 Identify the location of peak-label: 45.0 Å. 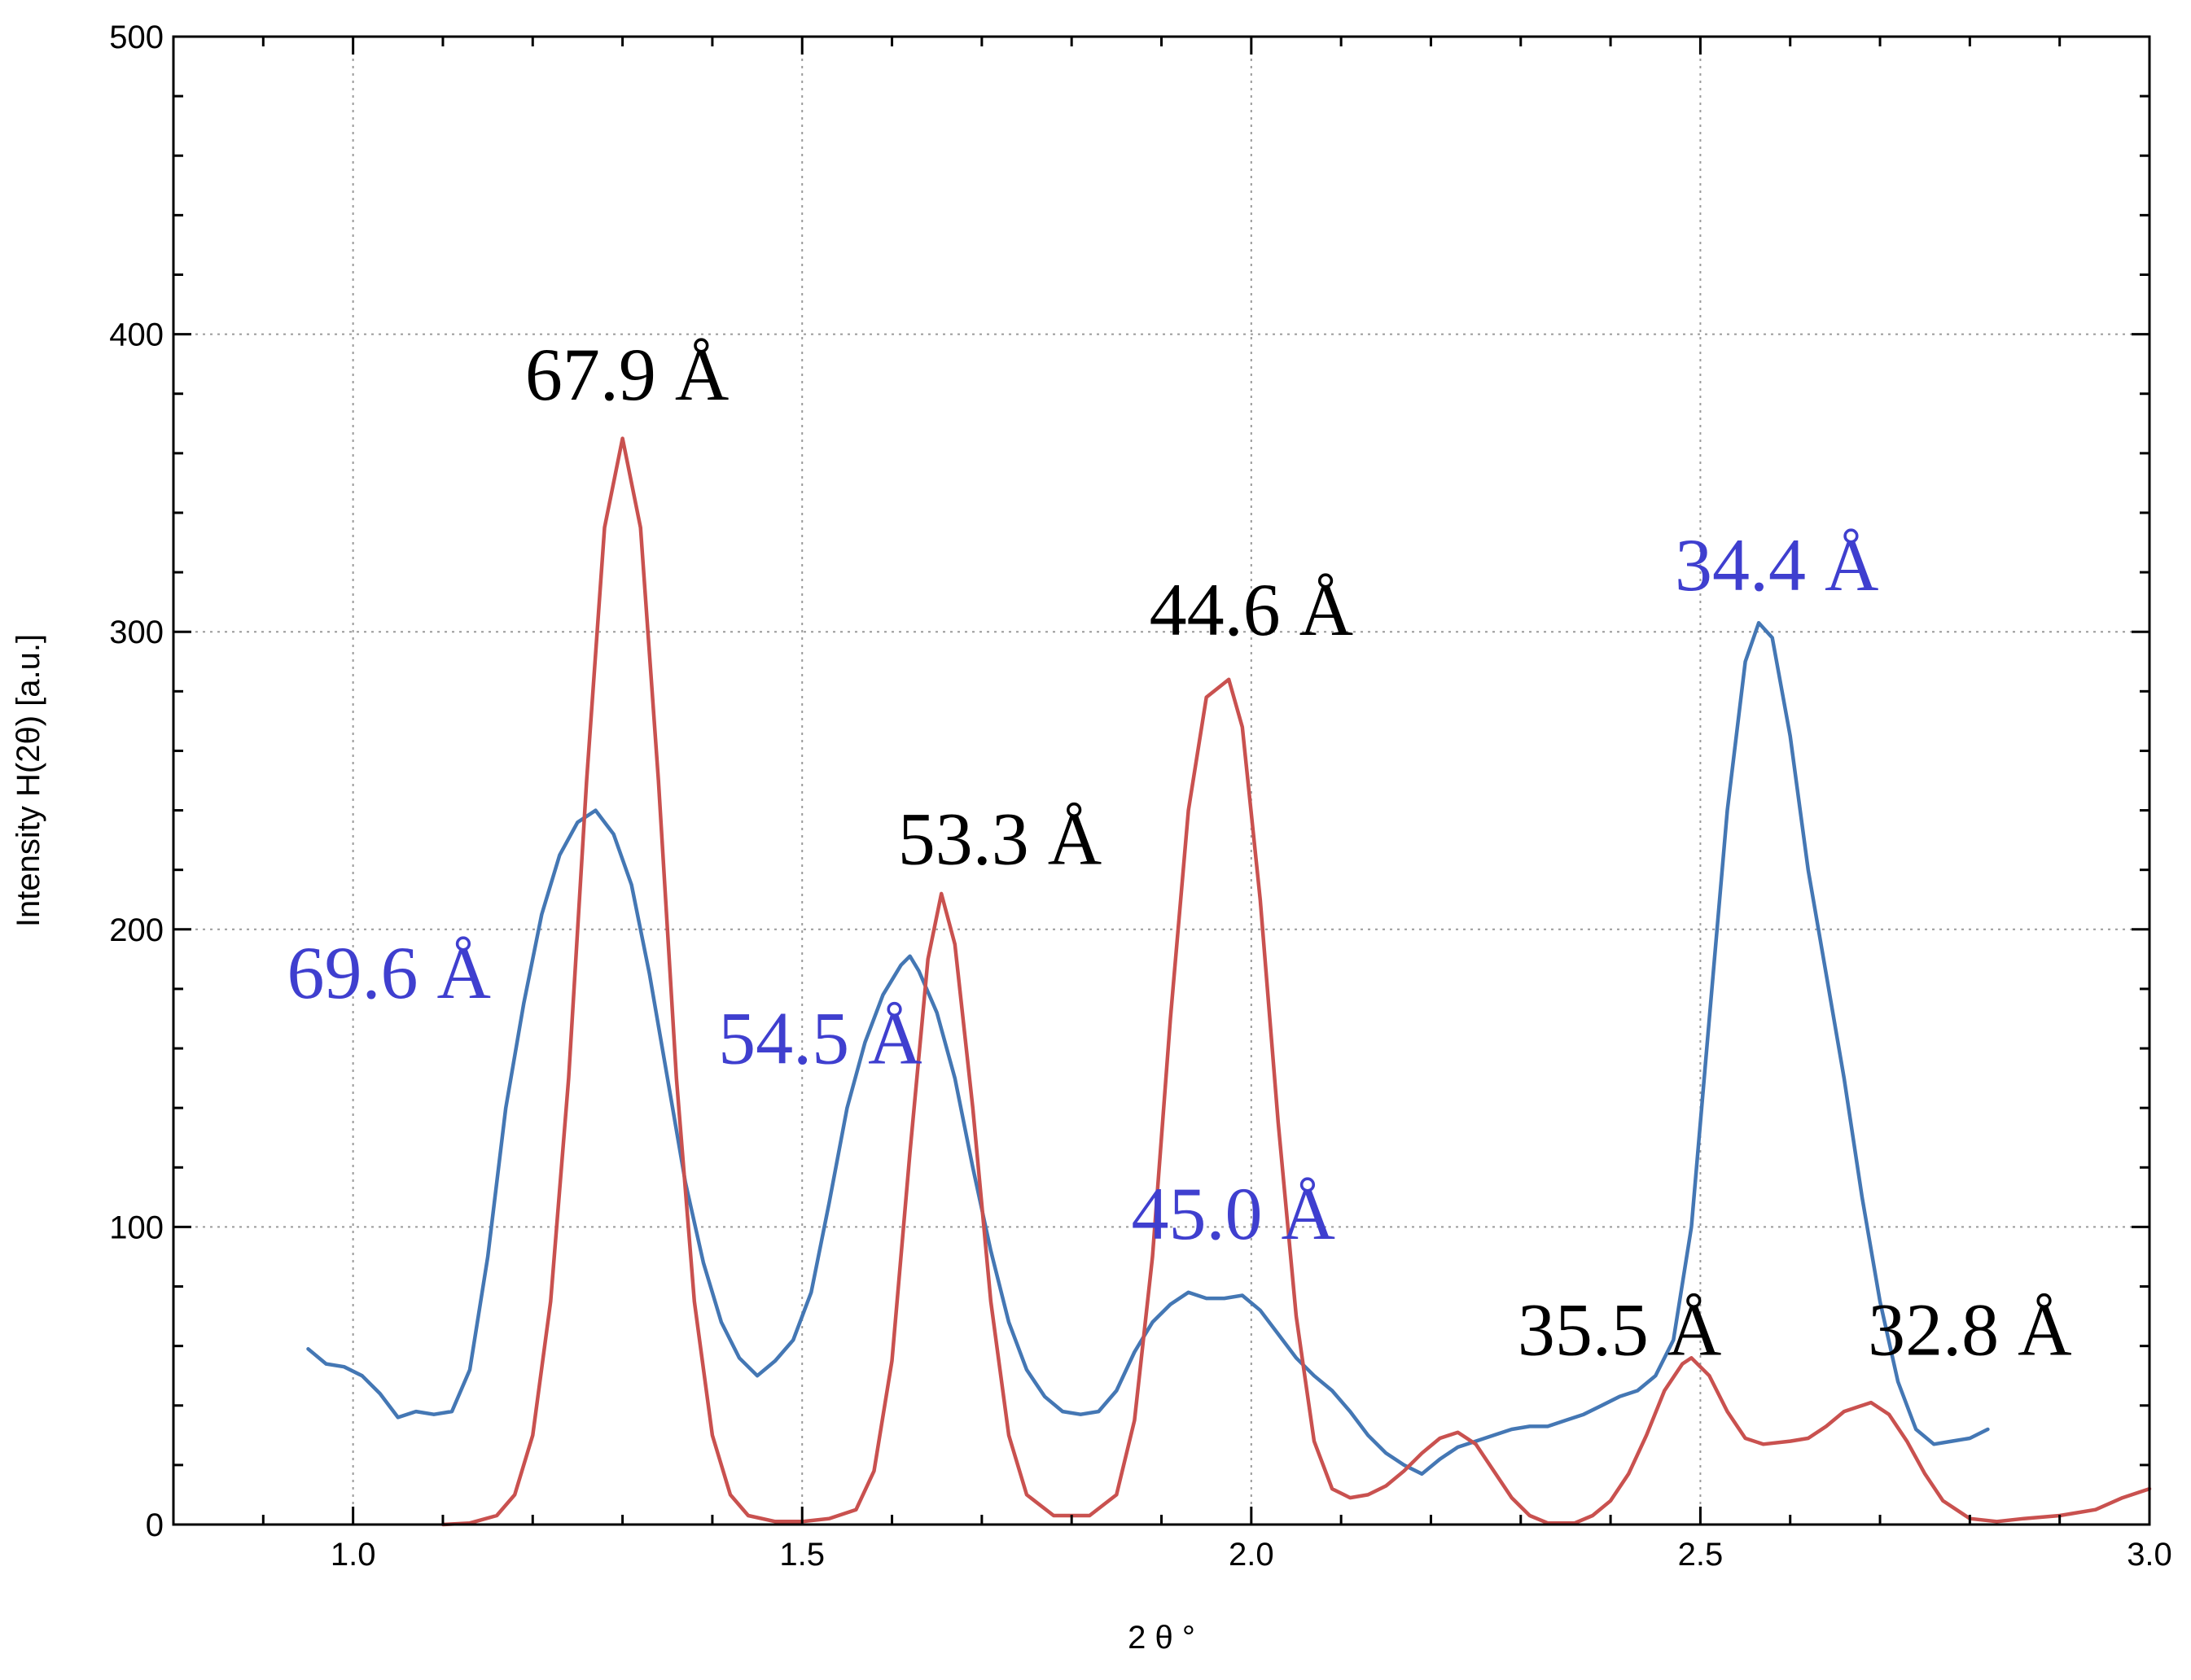
(1233, 1213).